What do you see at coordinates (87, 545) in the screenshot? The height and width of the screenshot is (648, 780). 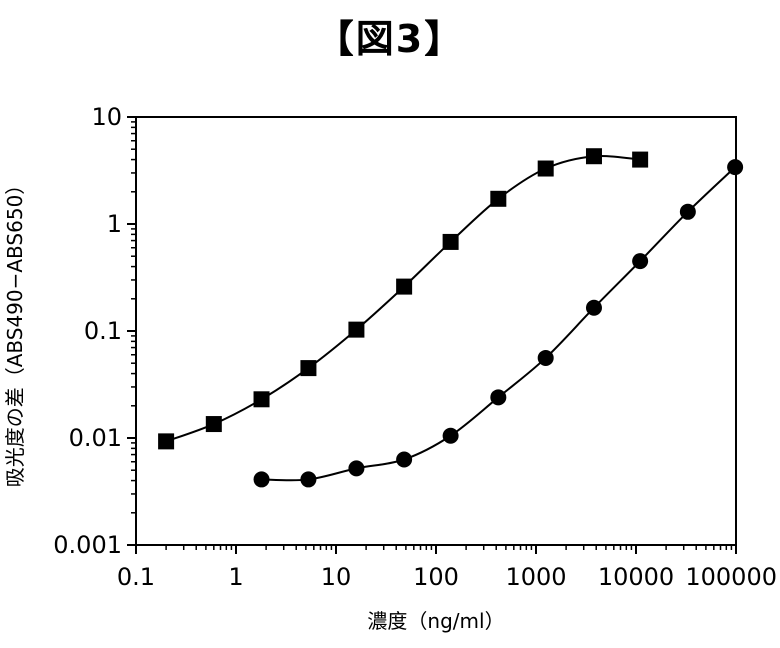 I see `y-tick-label: 0.001` at bounding box center [87, 545].